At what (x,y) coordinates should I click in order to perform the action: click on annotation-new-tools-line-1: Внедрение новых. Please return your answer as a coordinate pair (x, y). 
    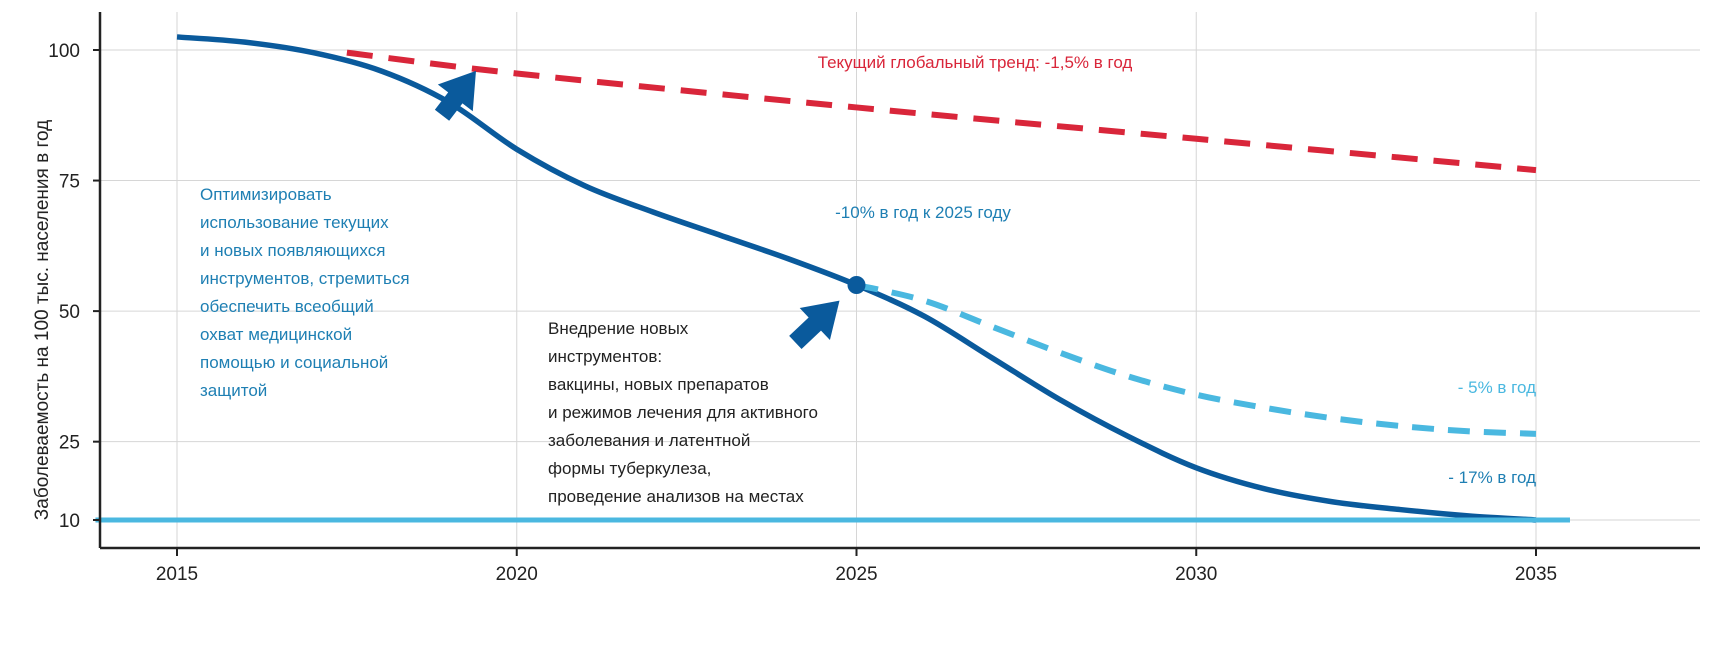
    Looking at the image, I should click on (618, 328).